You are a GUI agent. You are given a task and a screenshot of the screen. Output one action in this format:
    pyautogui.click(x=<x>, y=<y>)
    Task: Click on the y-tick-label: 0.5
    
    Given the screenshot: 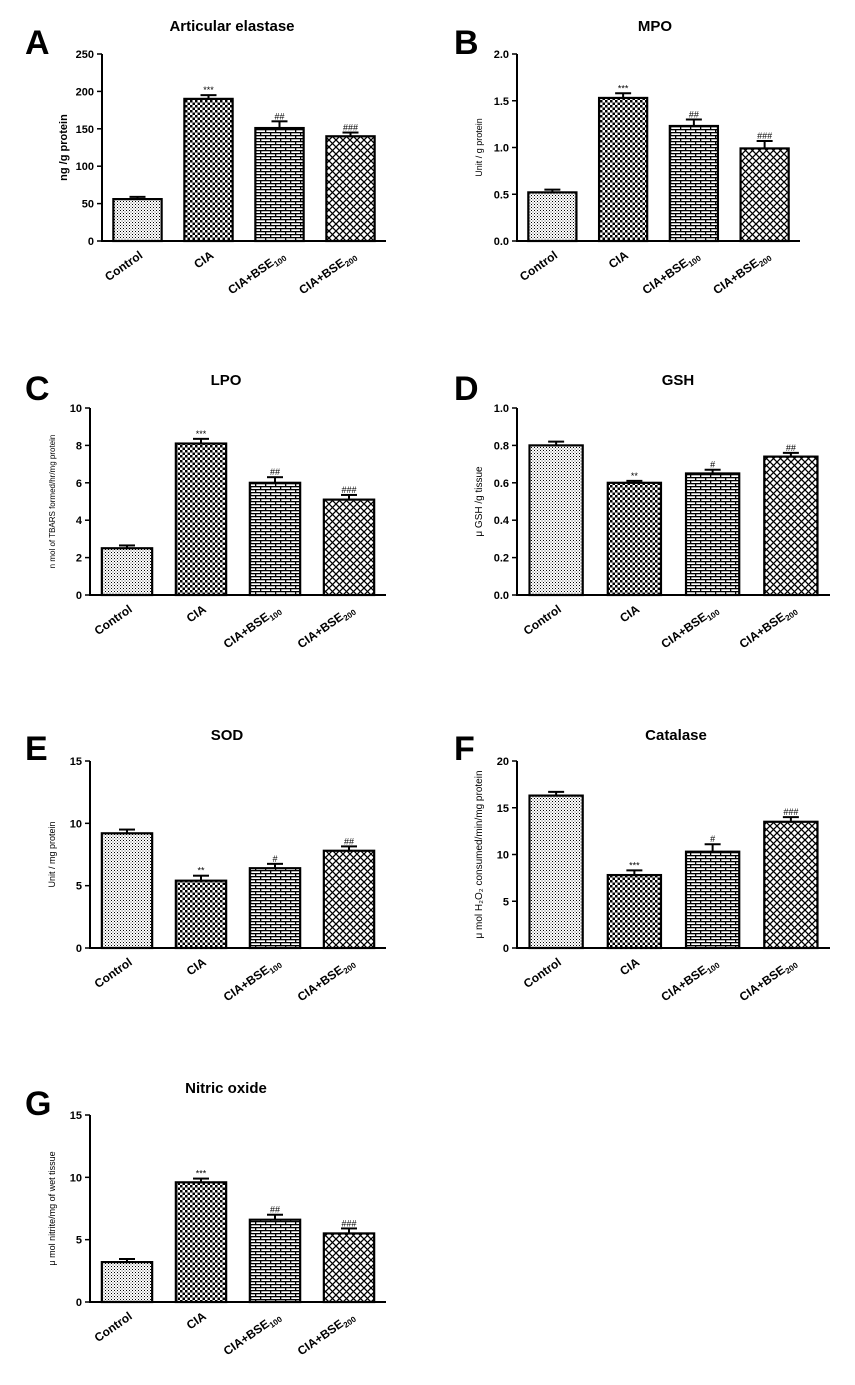 What is the action you would take?
    pyautogui.click(x=501, y=195)
    